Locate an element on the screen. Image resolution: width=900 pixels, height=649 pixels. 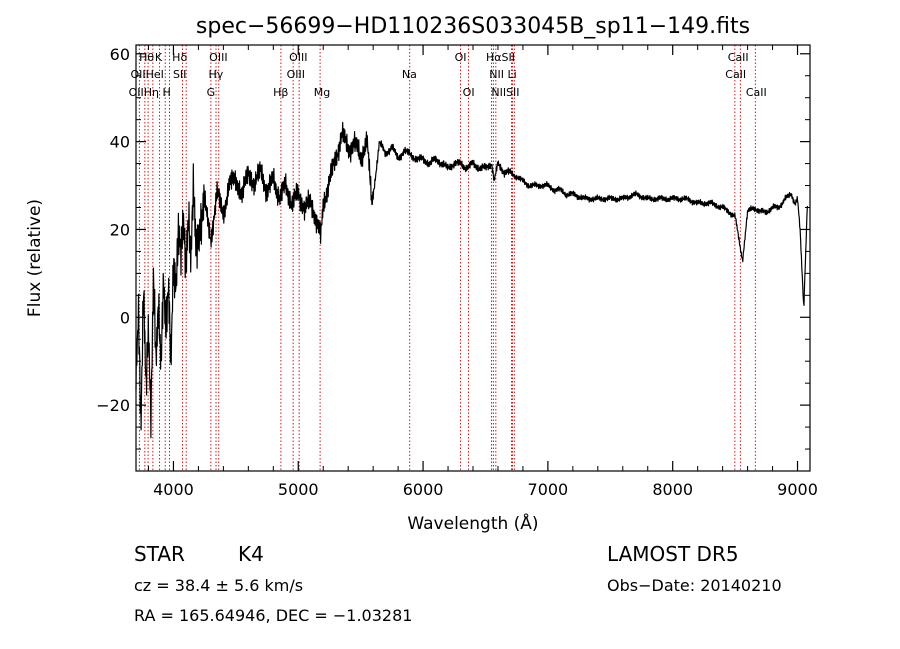
marker-label: Na is located at coordinates (409, 74).